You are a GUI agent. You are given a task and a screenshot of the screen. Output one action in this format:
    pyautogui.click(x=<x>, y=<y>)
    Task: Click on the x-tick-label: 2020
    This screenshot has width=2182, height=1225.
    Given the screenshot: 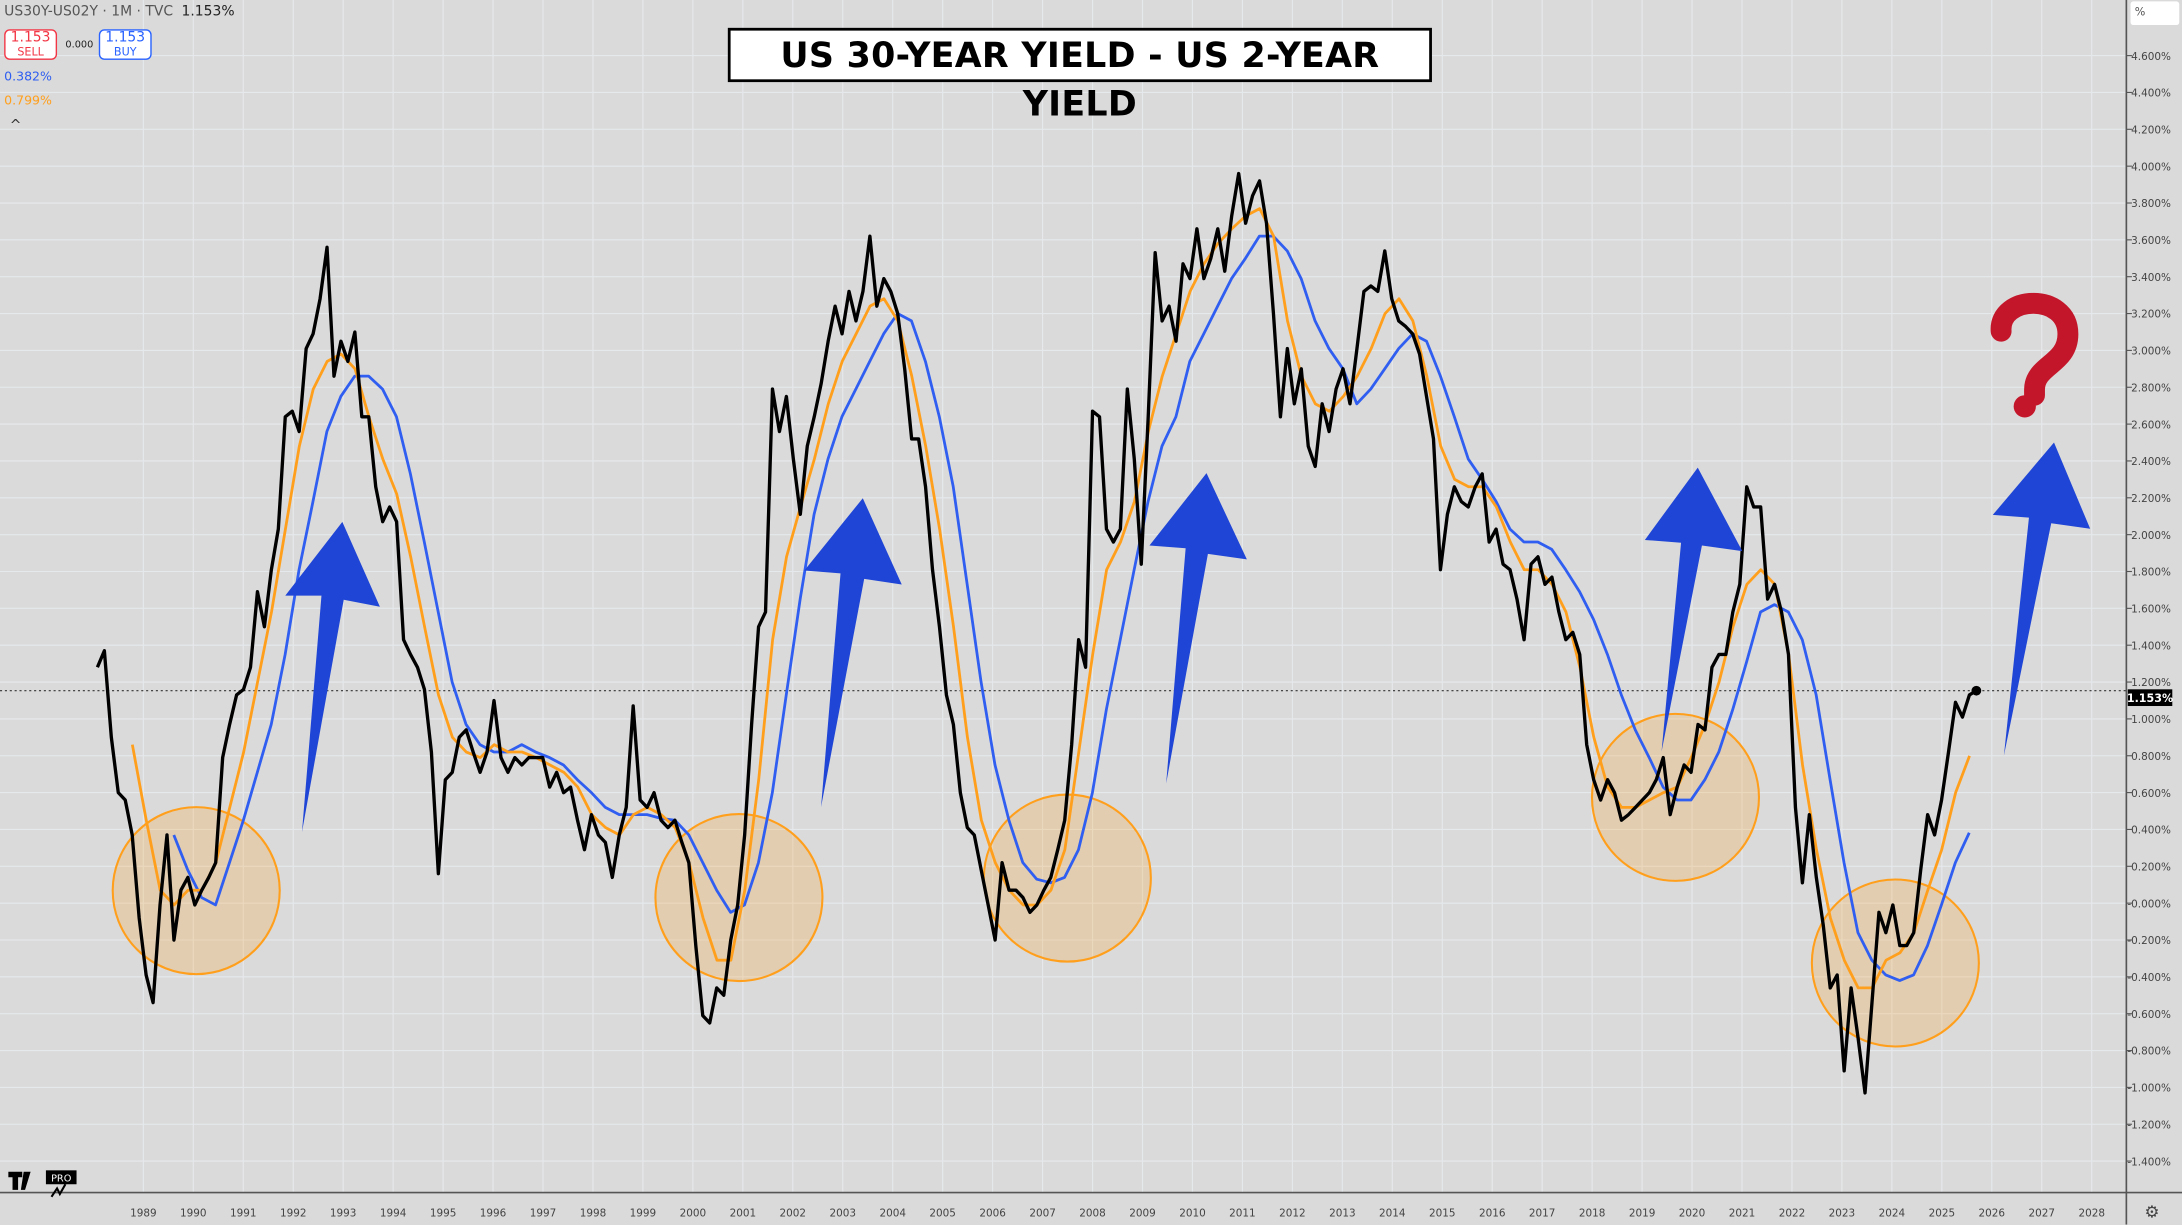 What is the action you would take?
    pyautogui.click(x=1692, y=1213)
    